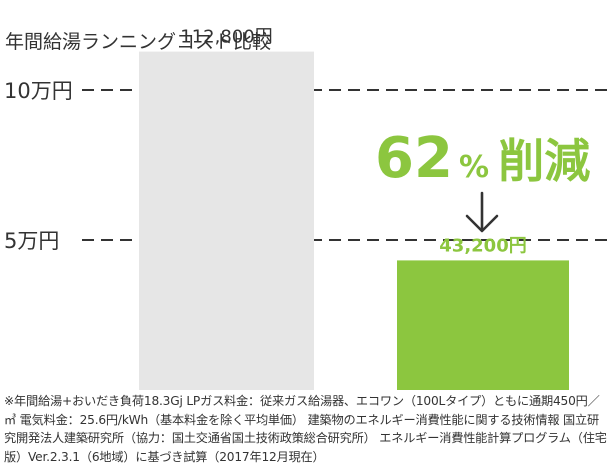  I want to click on reduction-word: 削減, so click(544, 161).